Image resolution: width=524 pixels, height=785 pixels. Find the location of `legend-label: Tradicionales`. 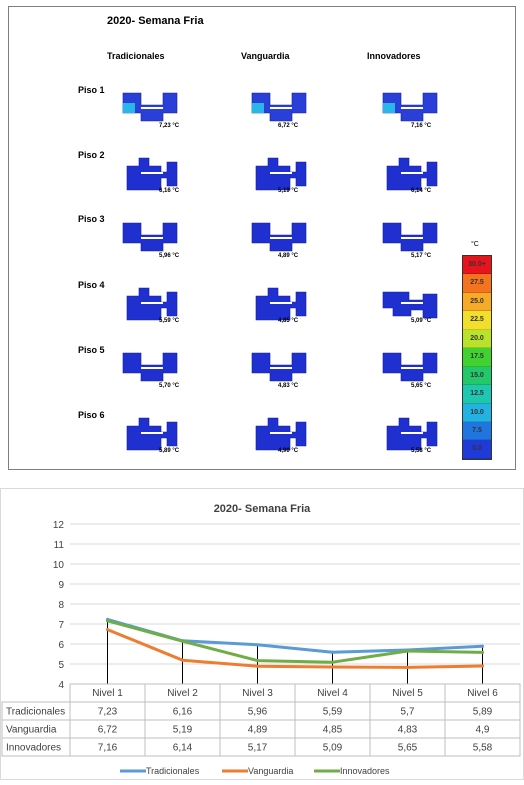

legend-label: Tradicionales is located at coordinates (173, 771).